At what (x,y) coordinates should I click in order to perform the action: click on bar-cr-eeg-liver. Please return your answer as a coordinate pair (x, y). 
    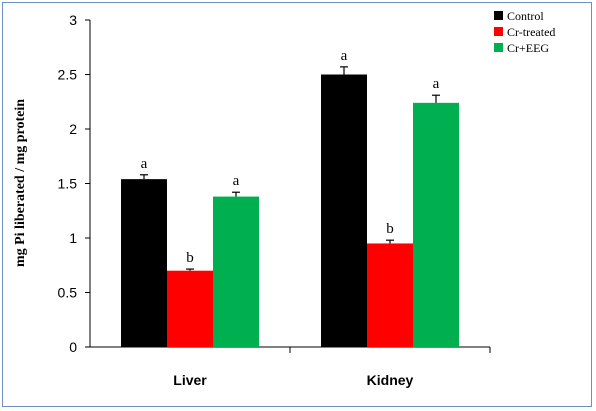
    Looking at the image, I should click on (236, 271).